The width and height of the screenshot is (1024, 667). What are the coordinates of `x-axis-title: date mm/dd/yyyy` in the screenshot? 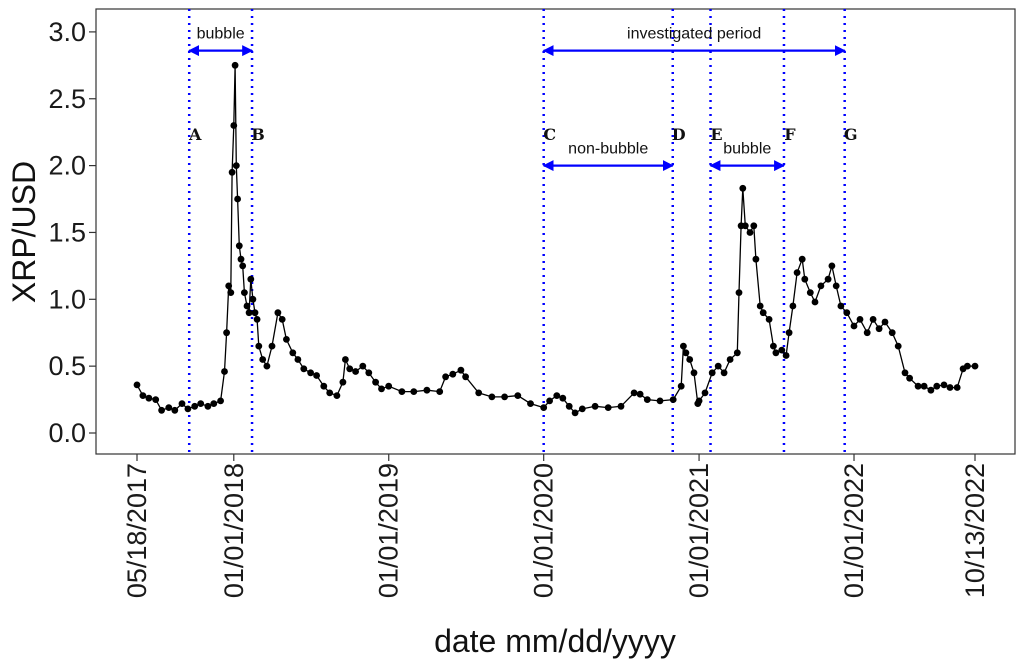 It's located at (555, 641).